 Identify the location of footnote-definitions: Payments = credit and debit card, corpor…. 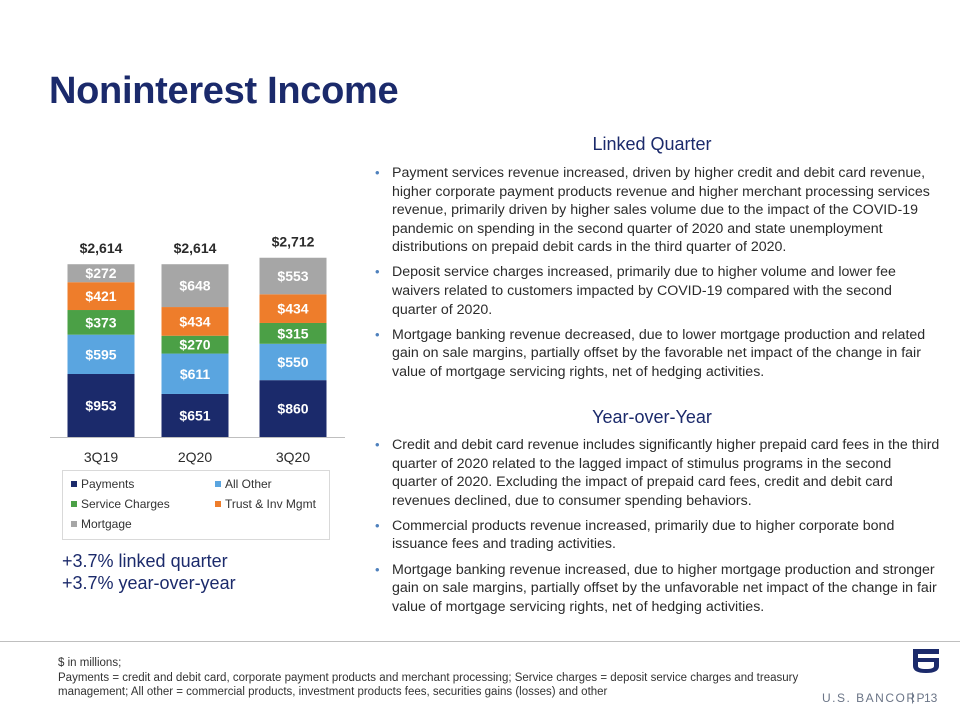
(428, 685).